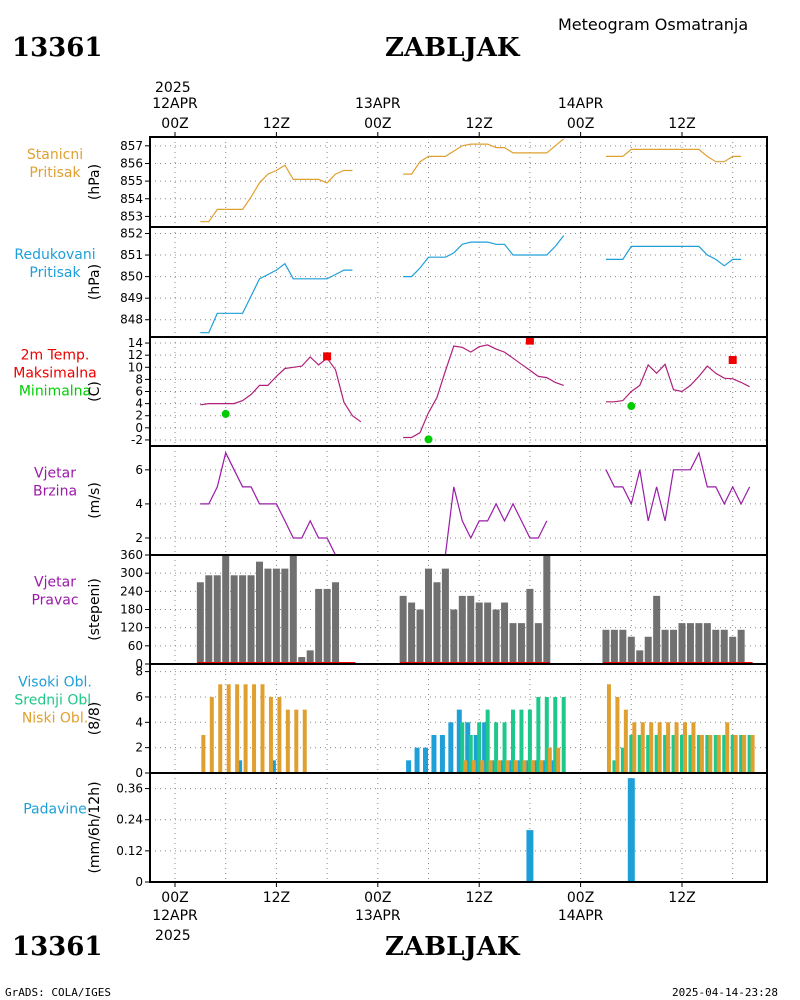  What do you see at coordinates (458, 827) in the screenshot?
I see `panel-frame` at bounding box center [458, 827].